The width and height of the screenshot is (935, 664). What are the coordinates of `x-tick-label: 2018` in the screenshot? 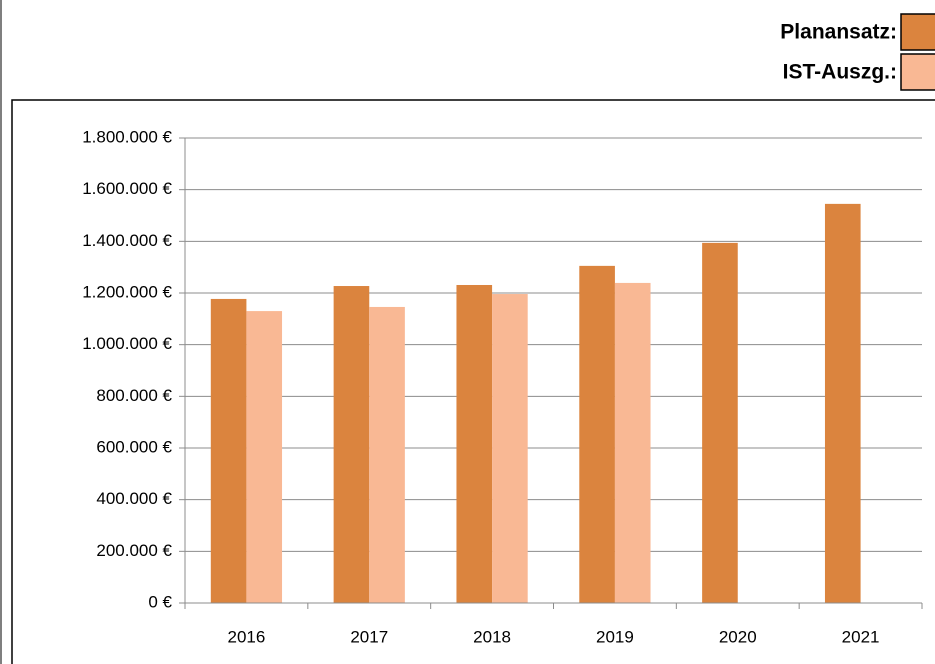 It's located at (492, 636).